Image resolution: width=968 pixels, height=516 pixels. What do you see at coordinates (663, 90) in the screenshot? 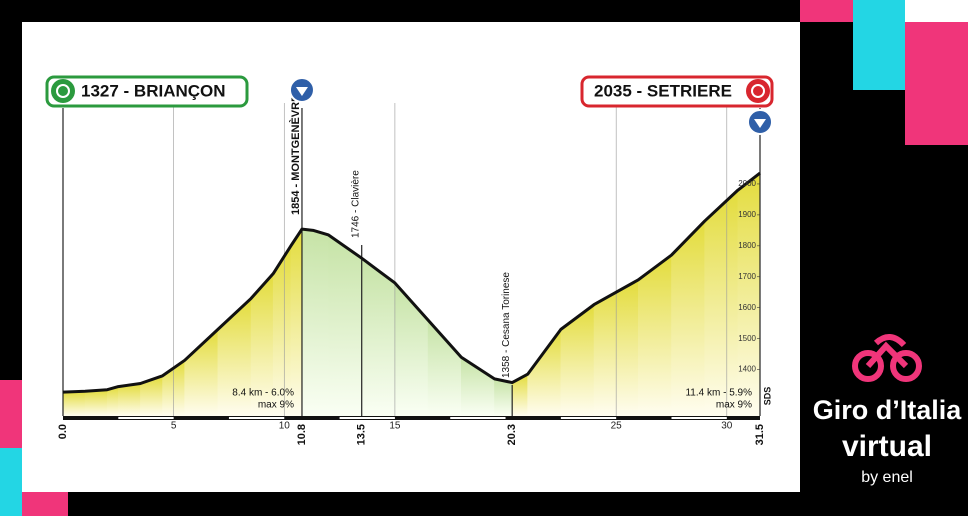
I see `location-label: 2035 - SETRIERE` at bounding box center [663, 90].